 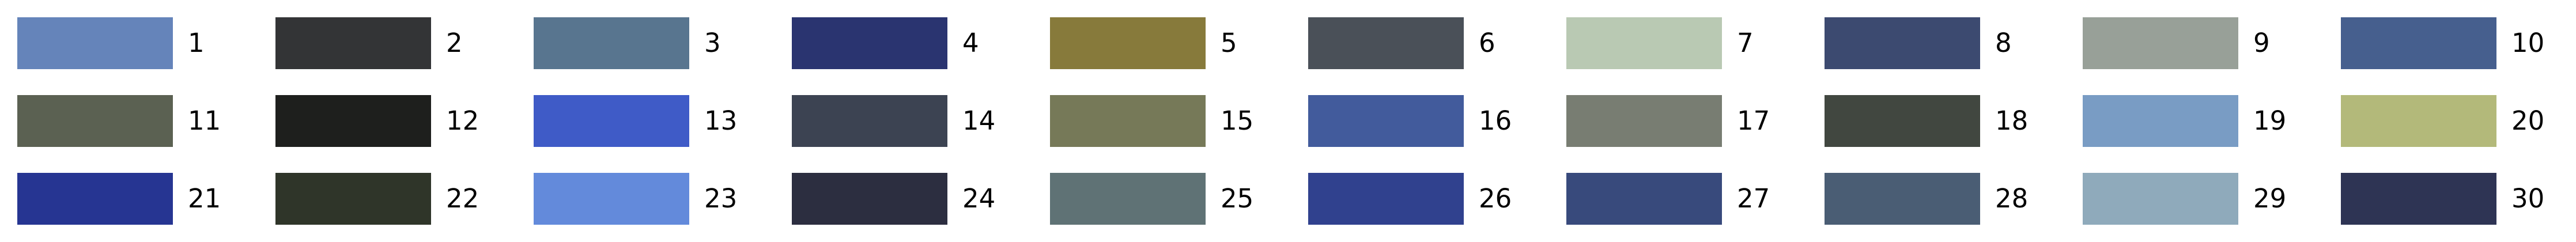 I want to click on swatch-item: 16, so click(x=1429, y=121).